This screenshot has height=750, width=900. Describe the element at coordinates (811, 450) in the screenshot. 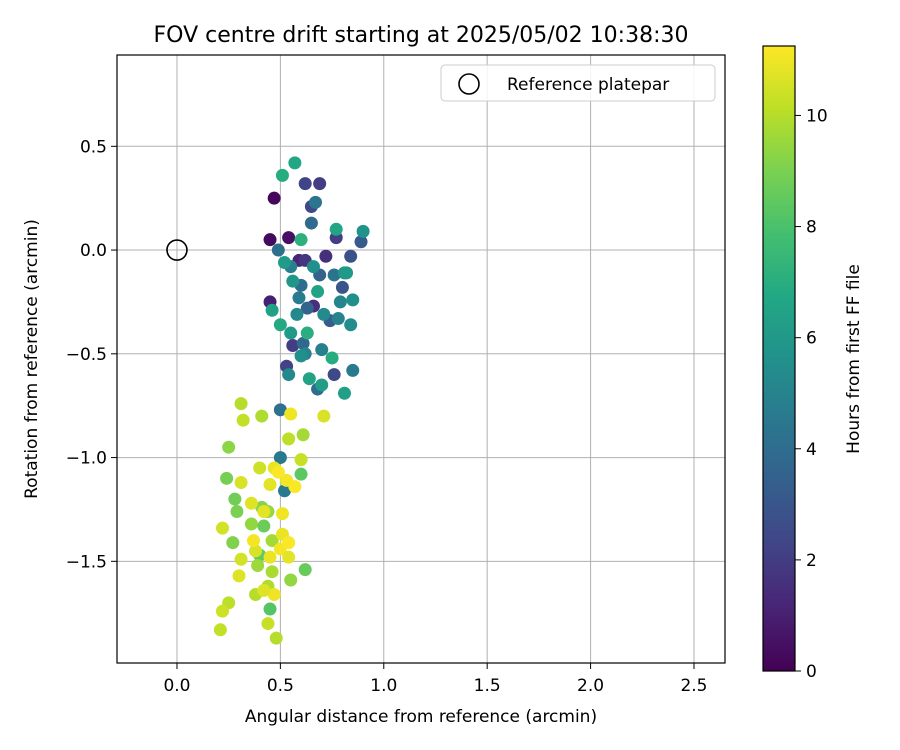

I see `colorbar-tick-label: 4` at that location.